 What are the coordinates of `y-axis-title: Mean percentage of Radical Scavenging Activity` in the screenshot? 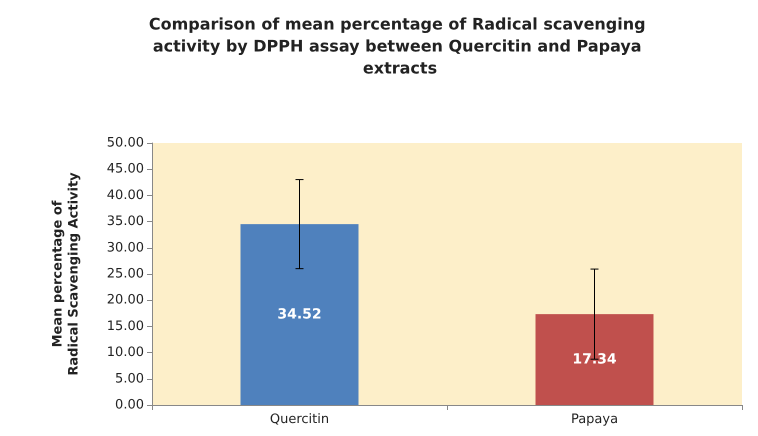 It's located at (66, 274).